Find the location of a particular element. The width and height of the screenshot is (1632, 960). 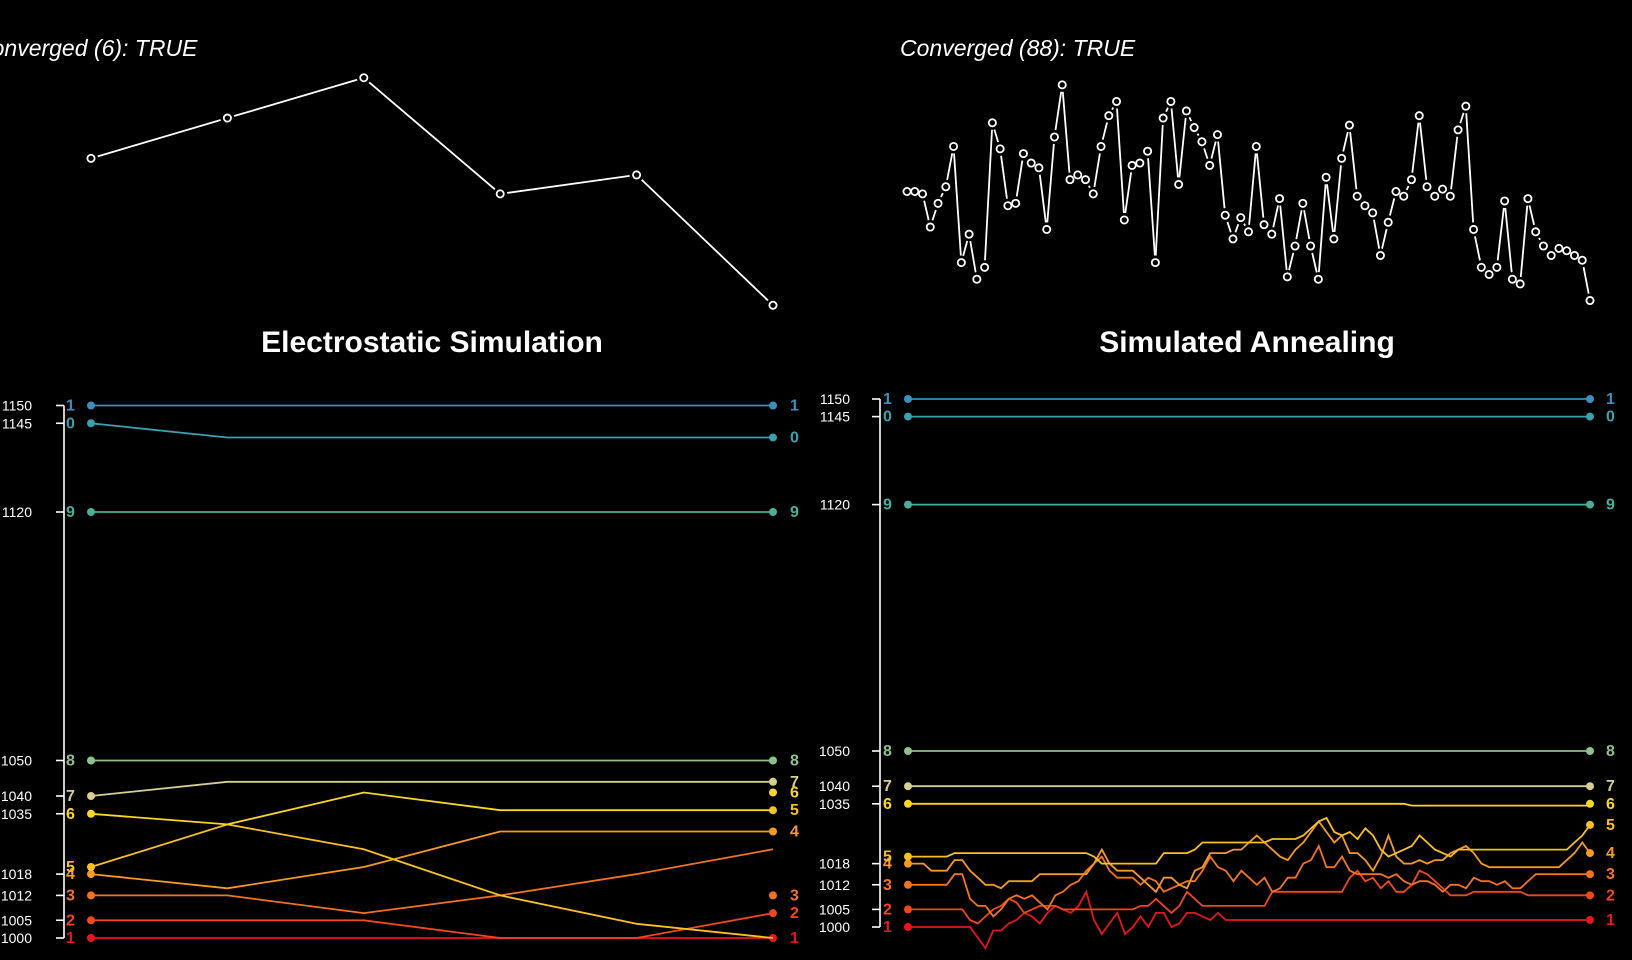

series-label-left: 5 is located at coordinates (887, 857).